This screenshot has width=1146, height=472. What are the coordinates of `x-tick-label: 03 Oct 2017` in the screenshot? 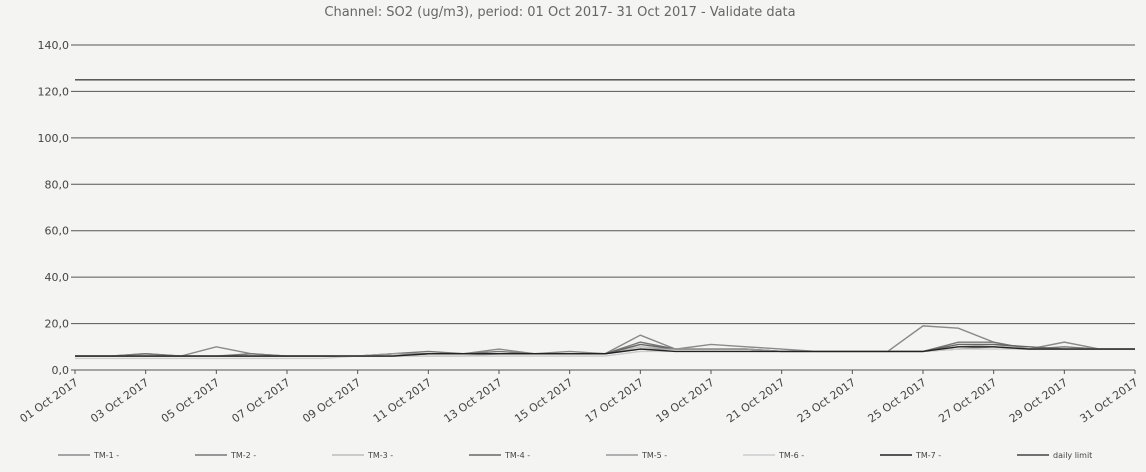 It's located at (119, 401).